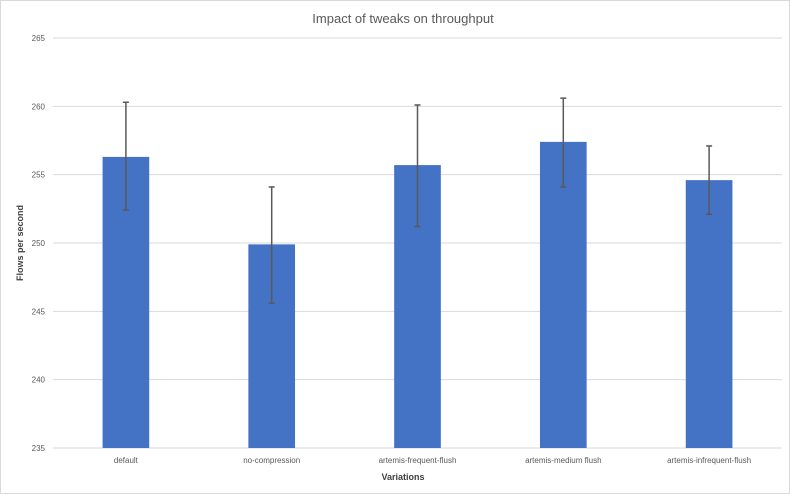 Image resolution: width=790 pixels, height=494 pixels. Describe the element at coordinates (39, 380) in the screenshot. I see `y-tick-label: 240` at that location.